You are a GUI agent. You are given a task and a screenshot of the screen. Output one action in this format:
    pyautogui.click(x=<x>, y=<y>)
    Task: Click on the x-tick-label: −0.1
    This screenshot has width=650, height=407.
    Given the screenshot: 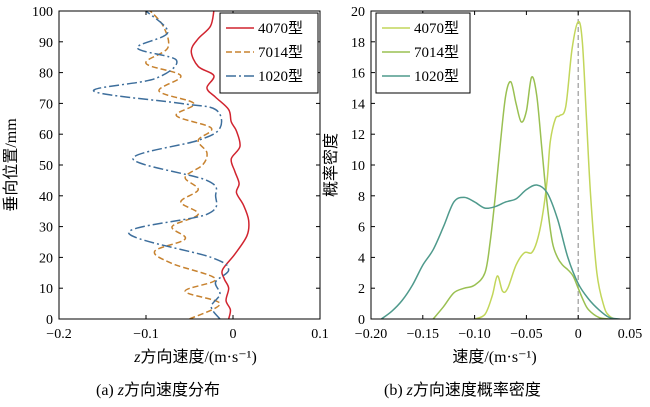 What is the action you would take?
    pyautogui.click(x=145, y=334)
    